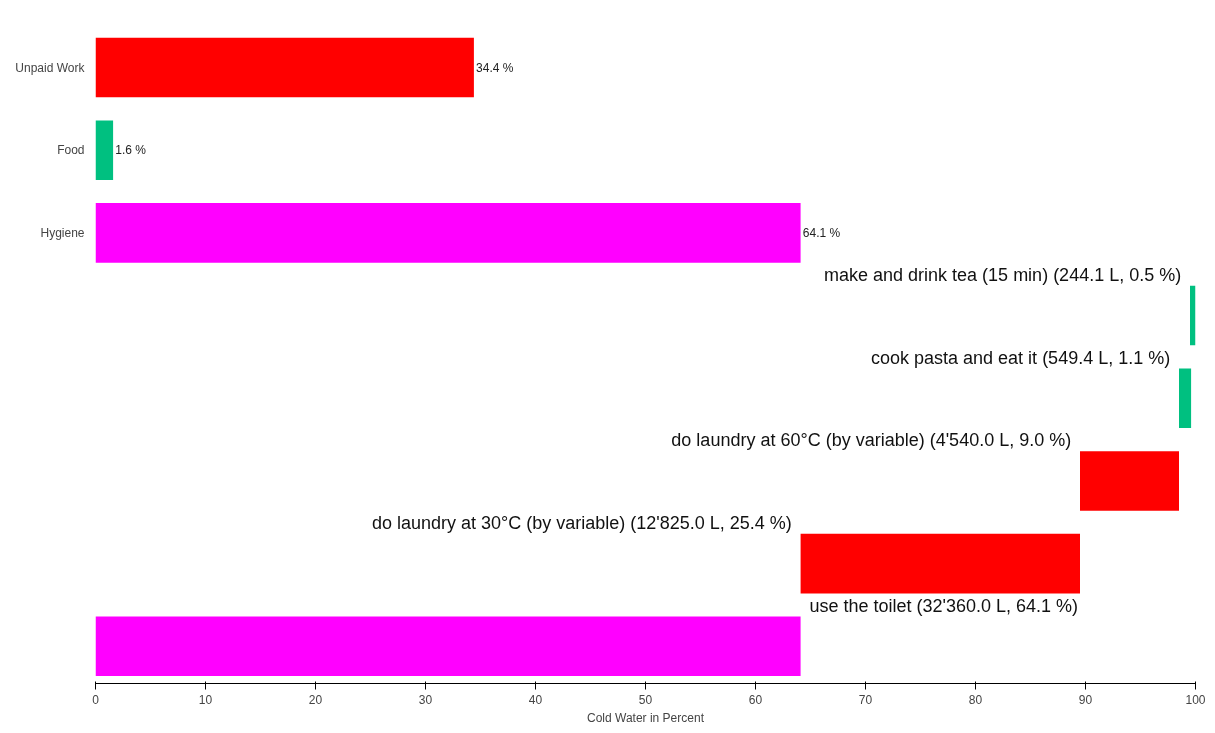 The height and width of the screenshot is (733, 1215). Describe the element at coordinates (865, 699) in the screenshot. I see `x-tick-label: 70` at that location.